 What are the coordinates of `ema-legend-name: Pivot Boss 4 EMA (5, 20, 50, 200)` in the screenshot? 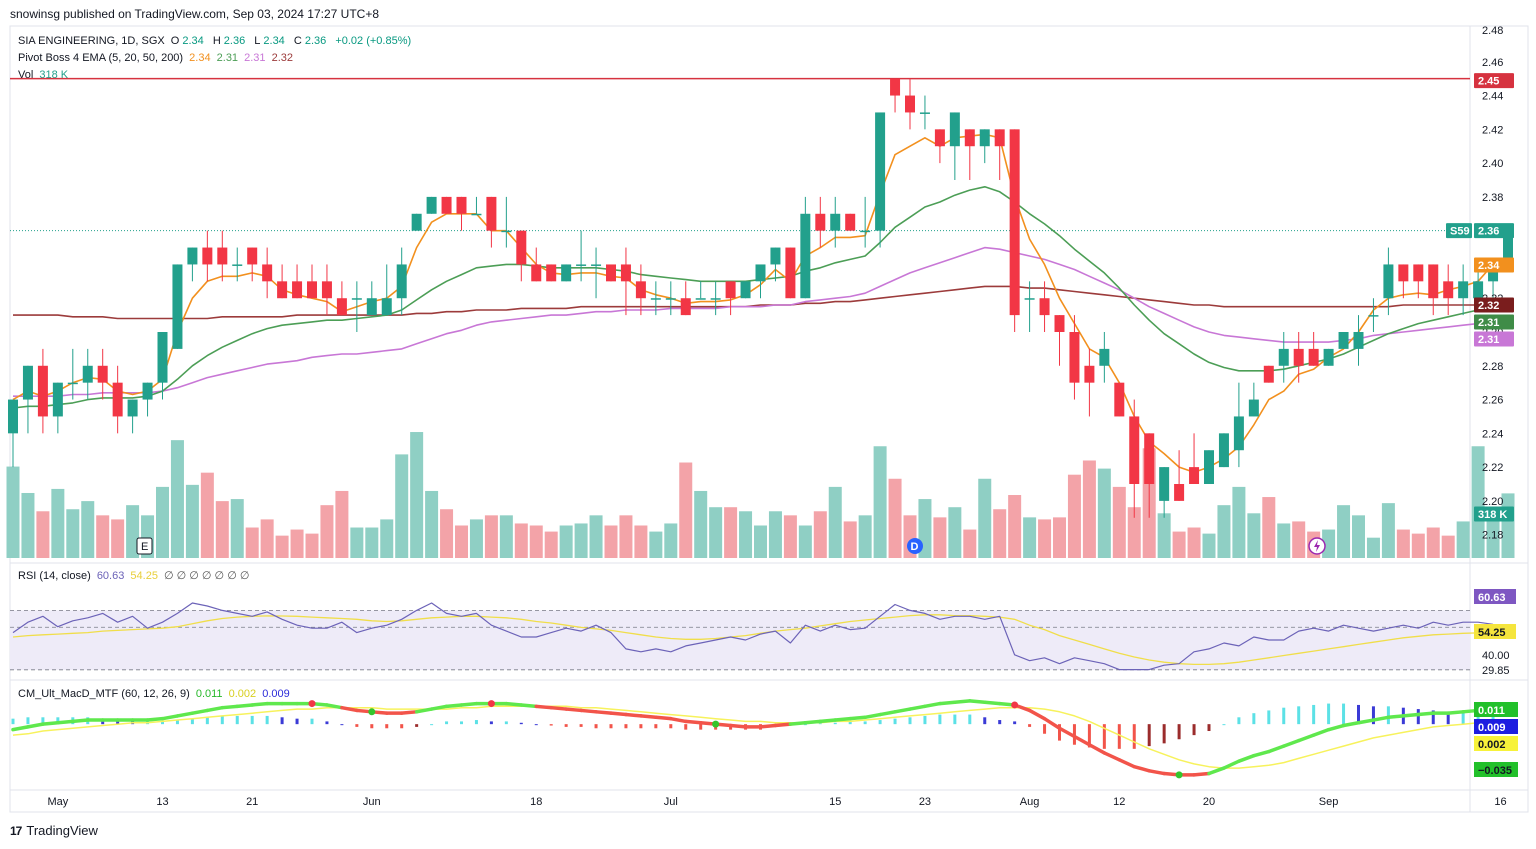 It's located at (101, 58).